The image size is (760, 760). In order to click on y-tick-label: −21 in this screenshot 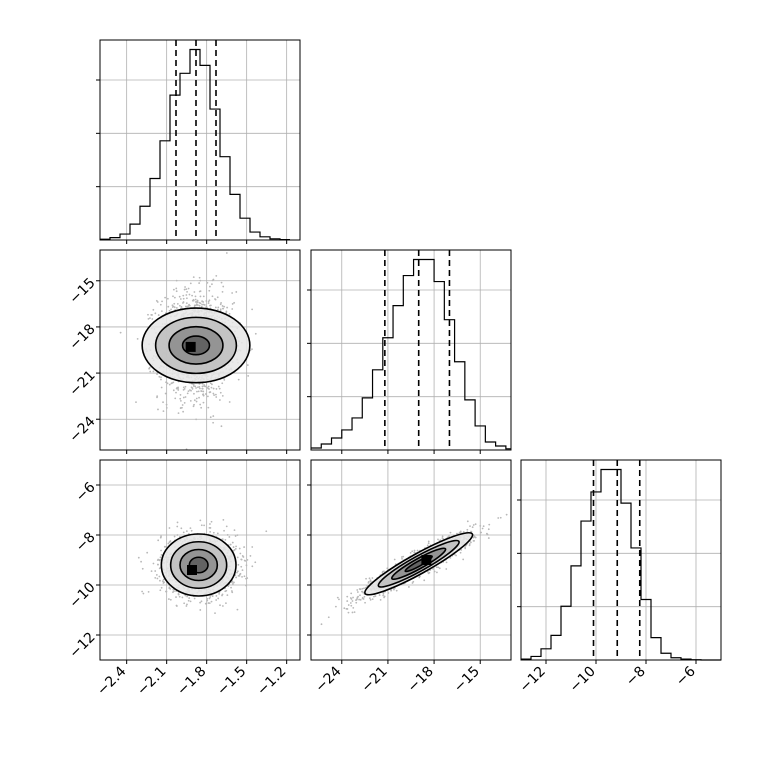, I will do `click(82, 383)`.